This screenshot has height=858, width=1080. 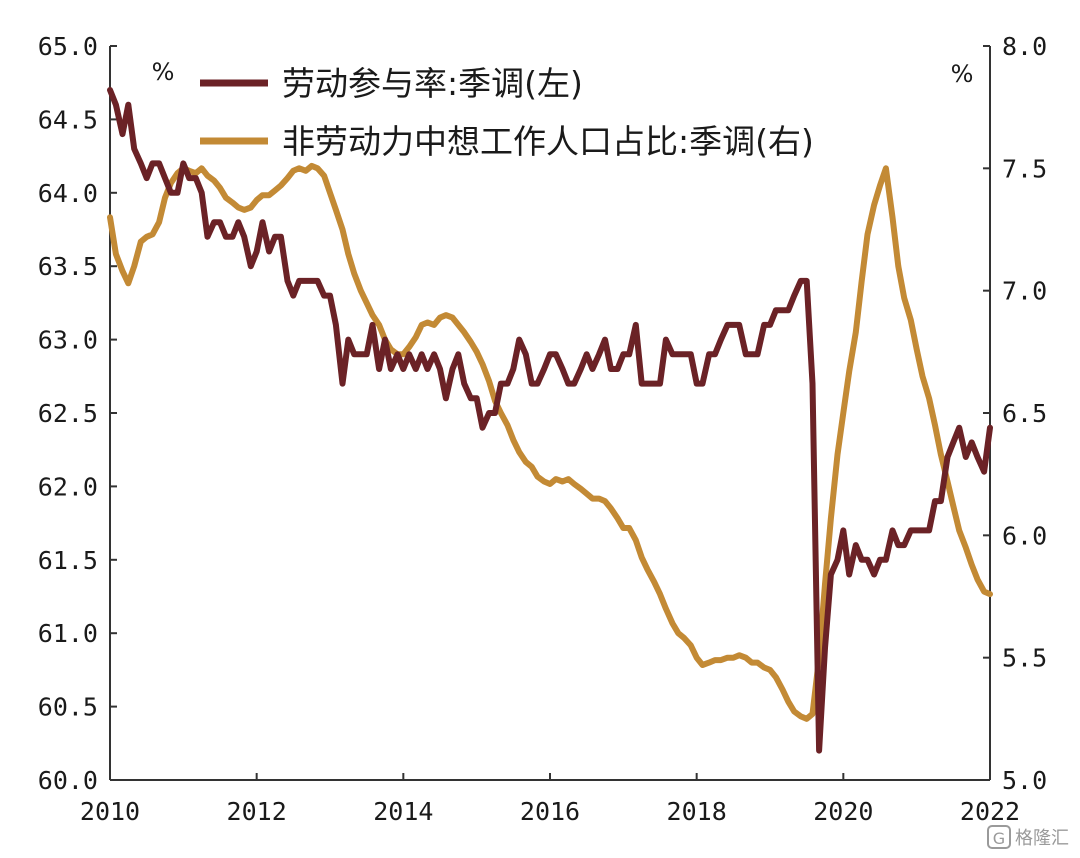 I want to click on x-tick-label: 2012, so click(x=257, y=811).